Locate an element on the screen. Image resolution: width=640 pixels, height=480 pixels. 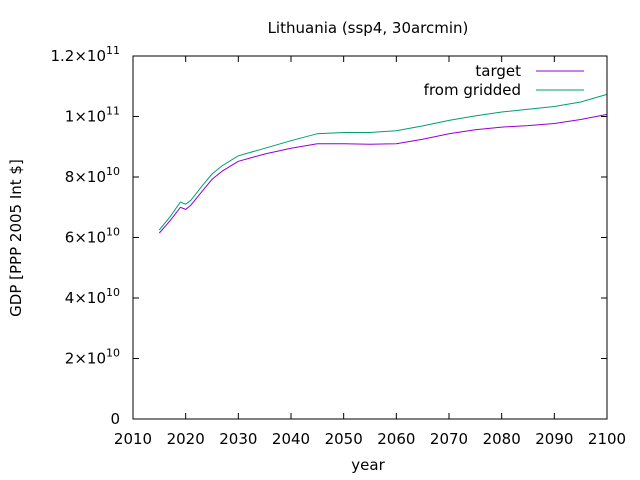
x-tick-label: 2050 is located at coordinates (344, 439).